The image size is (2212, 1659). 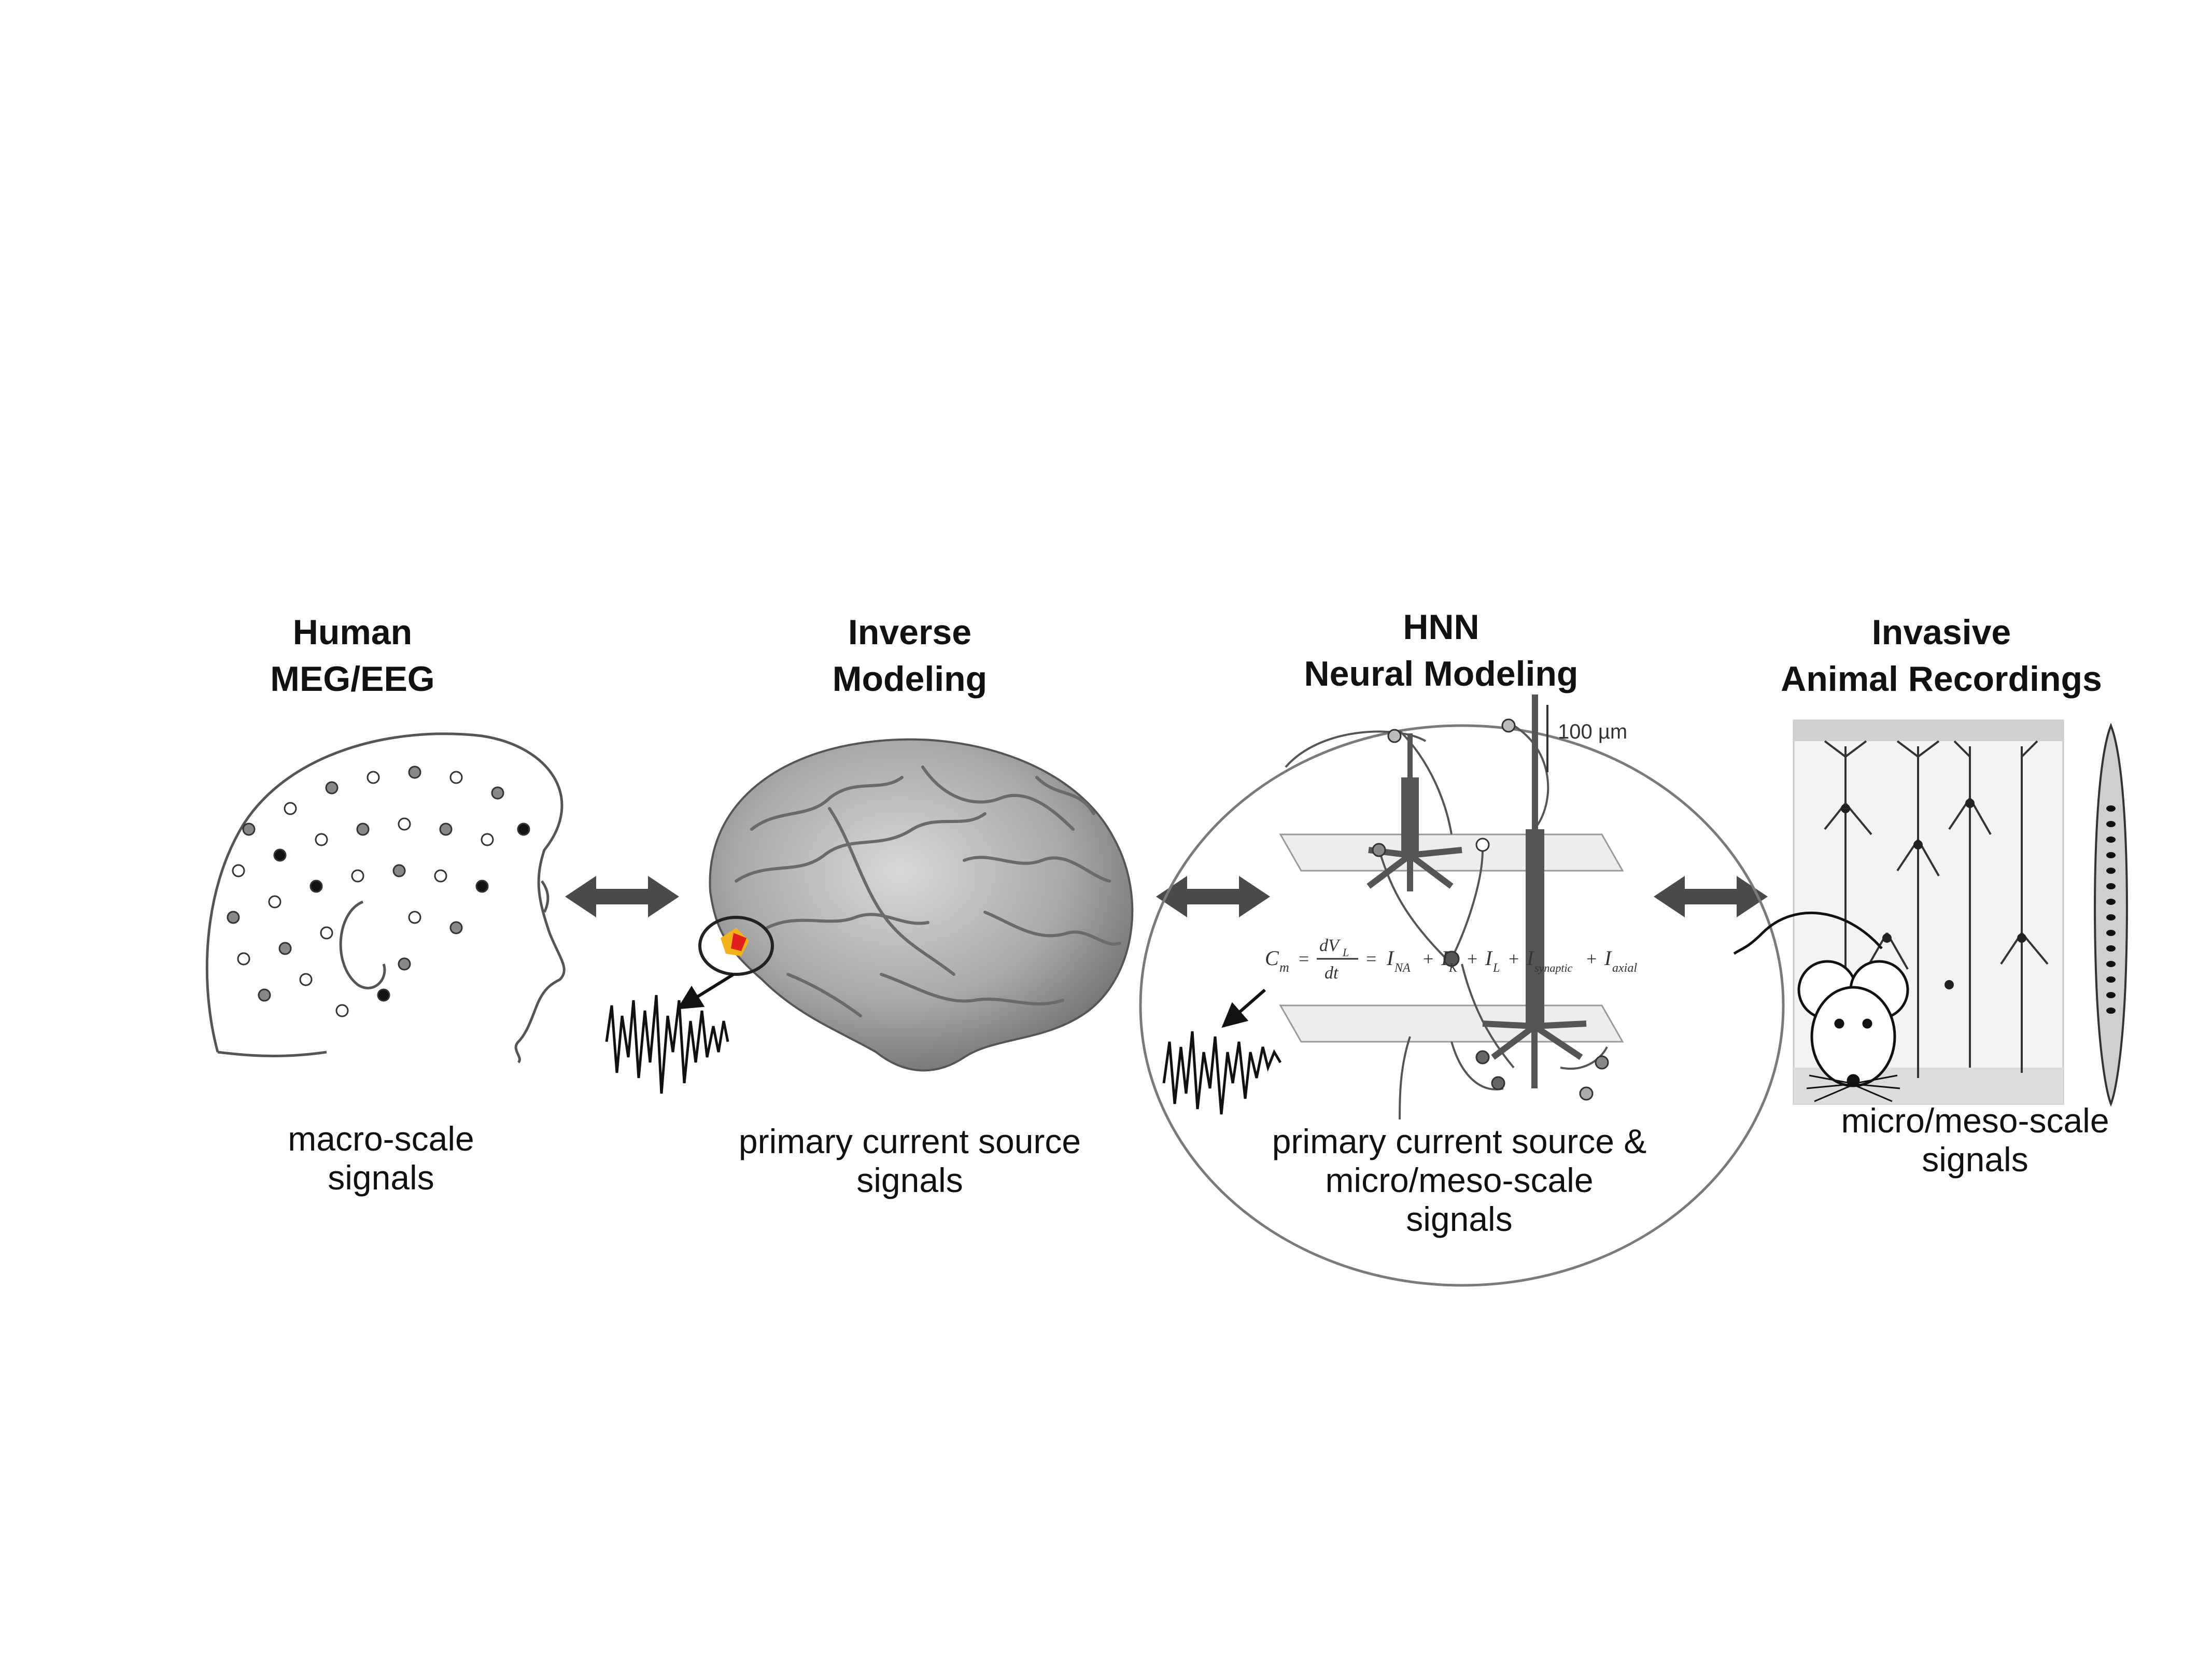 I want to click on mouse-icon, so click(x=1821, y=1006).